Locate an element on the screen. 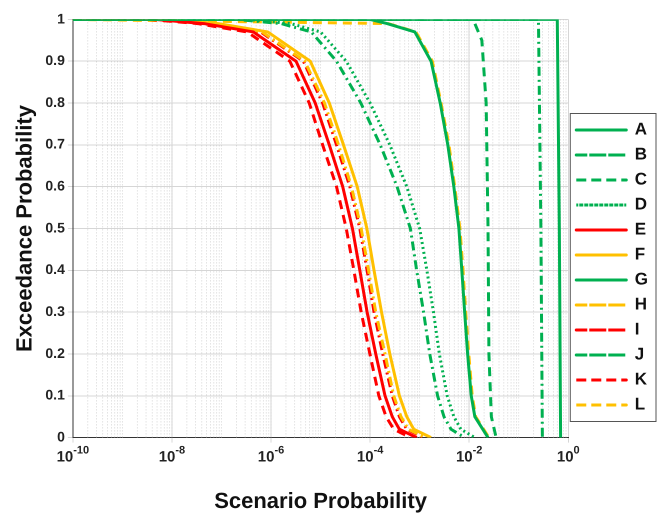 The height and width of the screenshot is (527, 672). legend-label: K is located at coordinates (641, 379).